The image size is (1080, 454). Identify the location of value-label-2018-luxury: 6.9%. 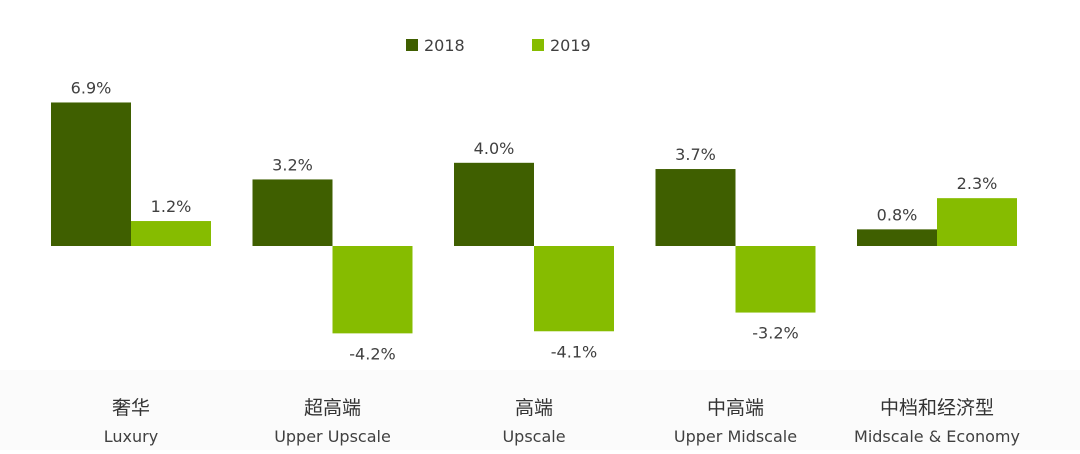
(91, 87).